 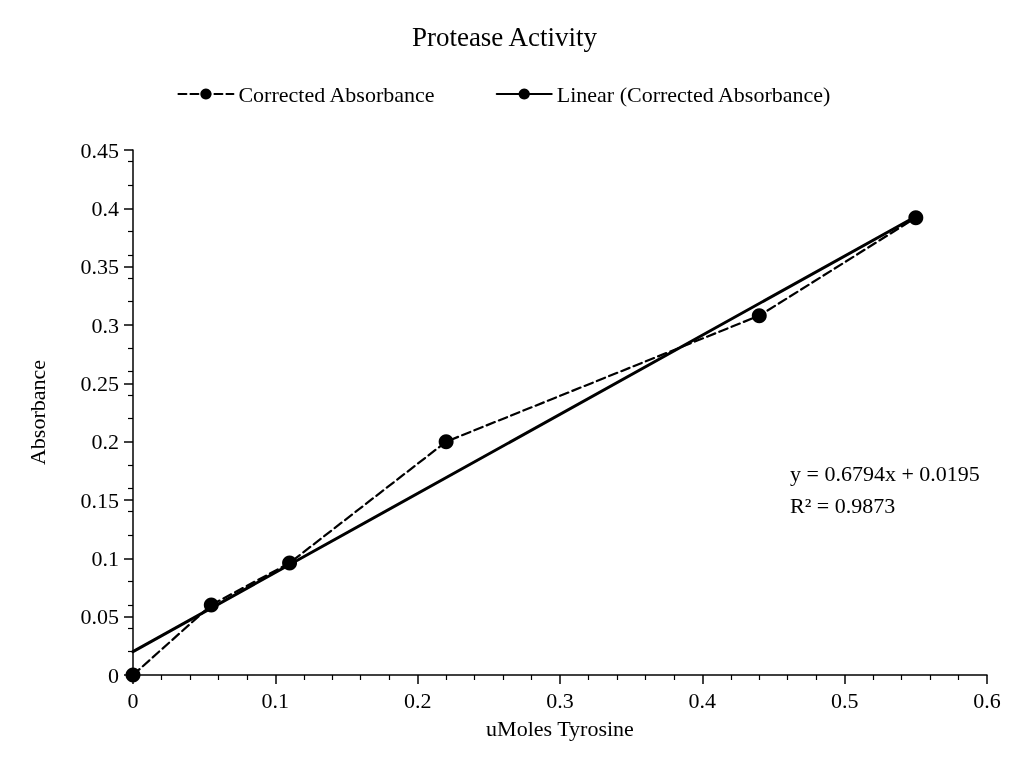 I want to click on annotation: R² = 0.9873, so click(x=842, y=505).